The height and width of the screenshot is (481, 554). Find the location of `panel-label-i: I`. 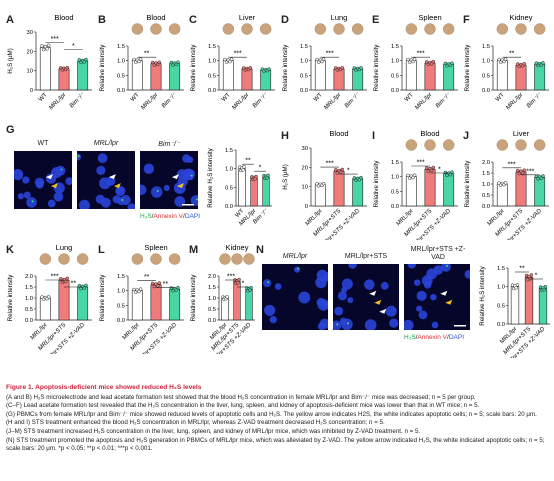

panel-label-i: I is located at coordinates (374, 136).